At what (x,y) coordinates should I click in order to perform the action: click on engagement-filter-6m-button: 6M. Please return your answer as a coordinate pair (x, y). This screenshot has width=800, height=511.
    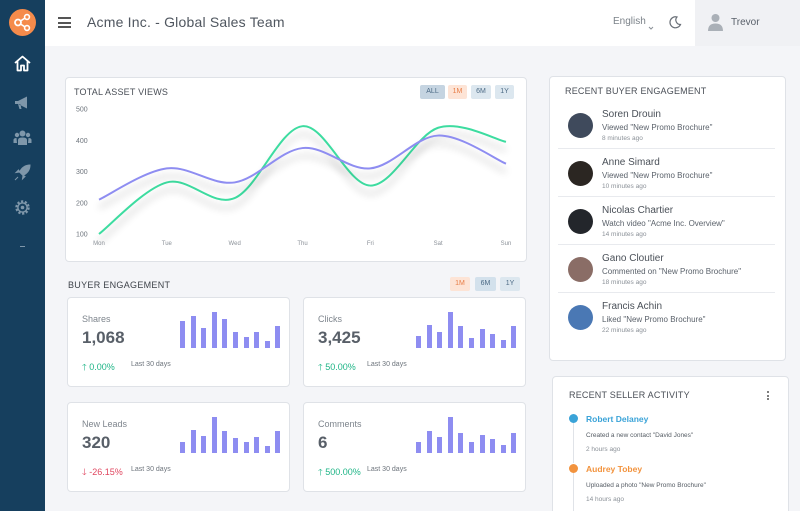
    Looking at the image, I should click on (485, 284).